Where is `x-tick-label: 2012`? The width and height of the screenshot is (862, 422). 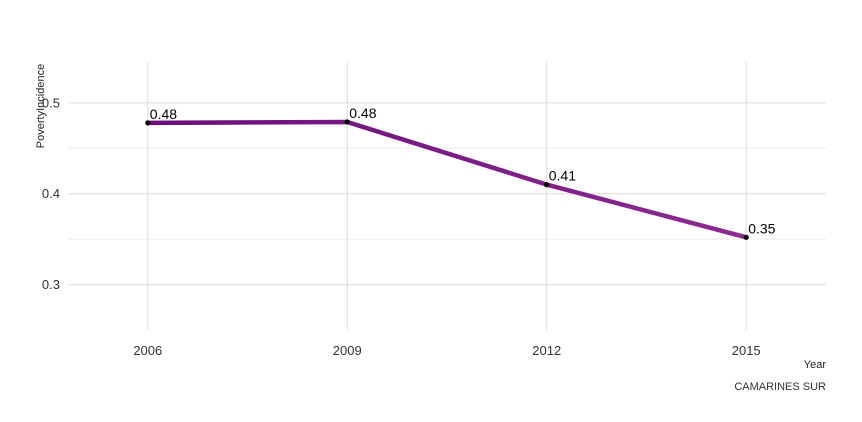
x-tick-label: 2012 is located at coordinates (546, 350).